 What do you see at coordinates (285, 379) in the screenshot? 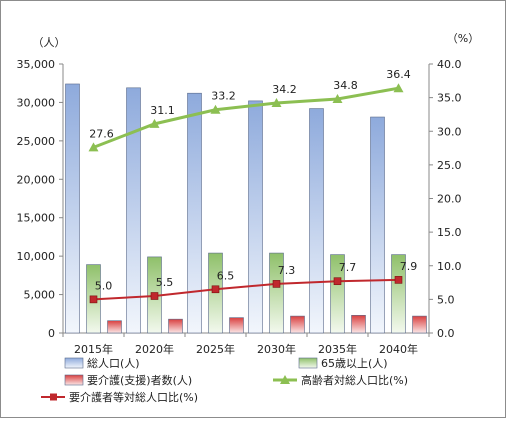
I see `legend-elderly-ratio-marker` at bounding box center [285, 379].